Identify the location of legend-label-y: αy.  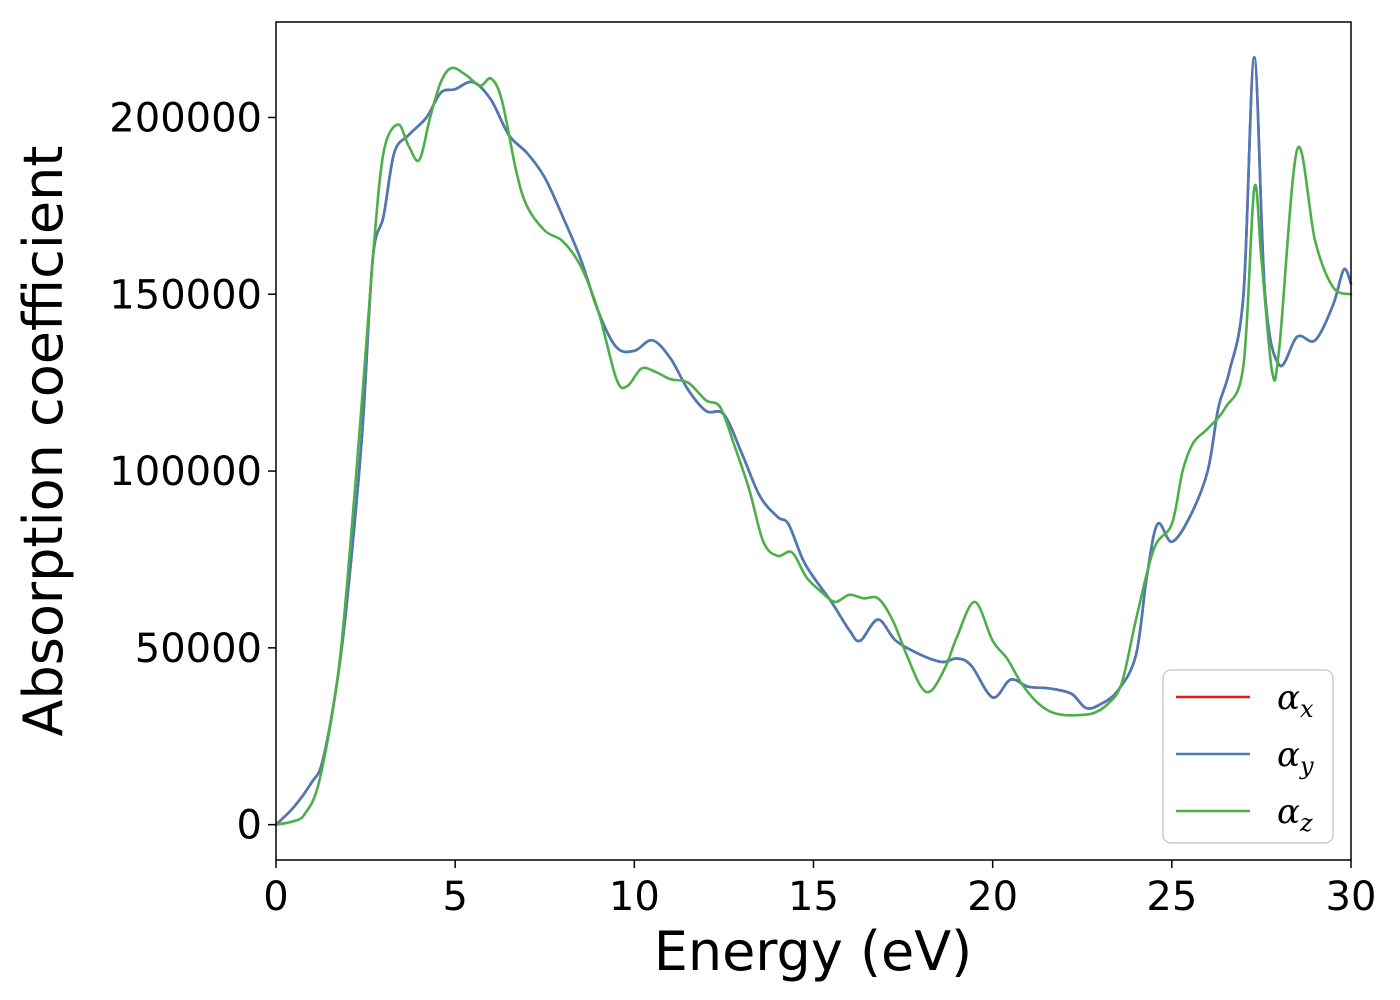
(1295, 757).